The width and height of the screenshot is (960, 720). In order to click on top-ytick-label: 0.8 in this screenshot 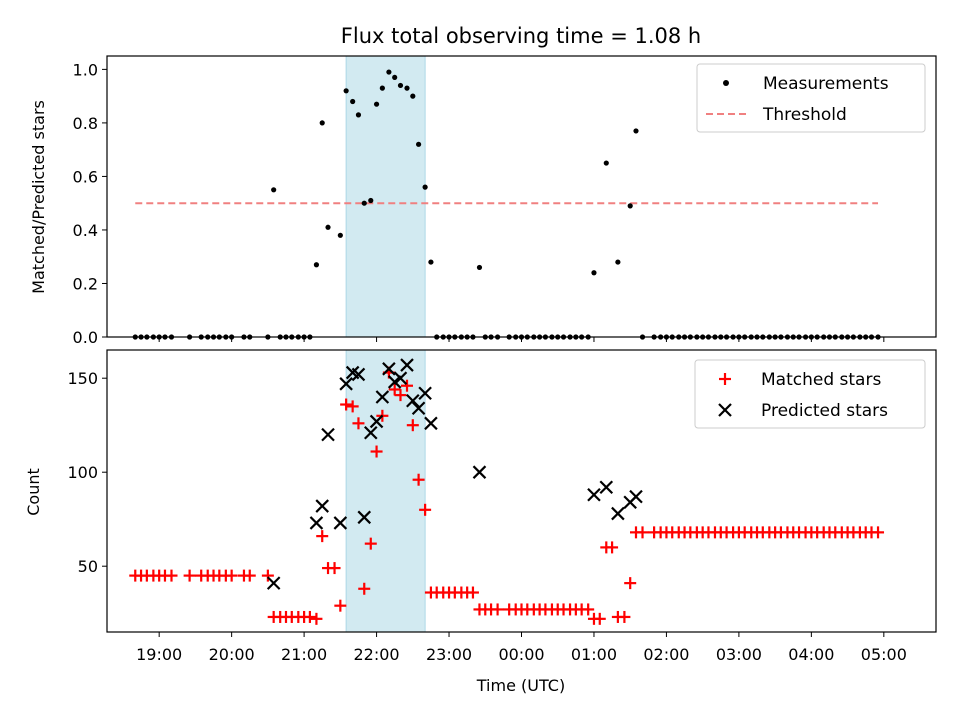, I will do `click(85, 123)`.